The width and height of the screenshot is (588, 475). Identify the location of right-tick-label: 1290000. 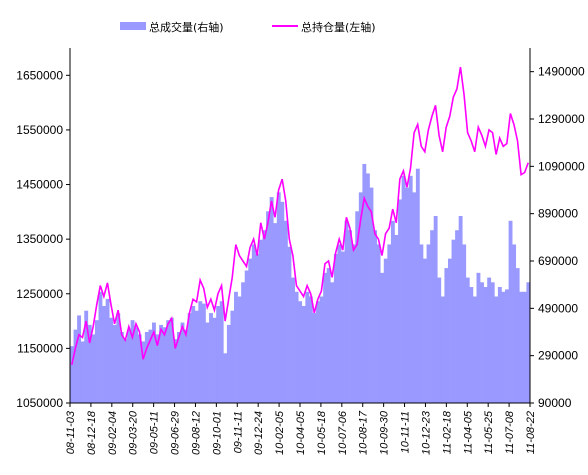
(561, 119).